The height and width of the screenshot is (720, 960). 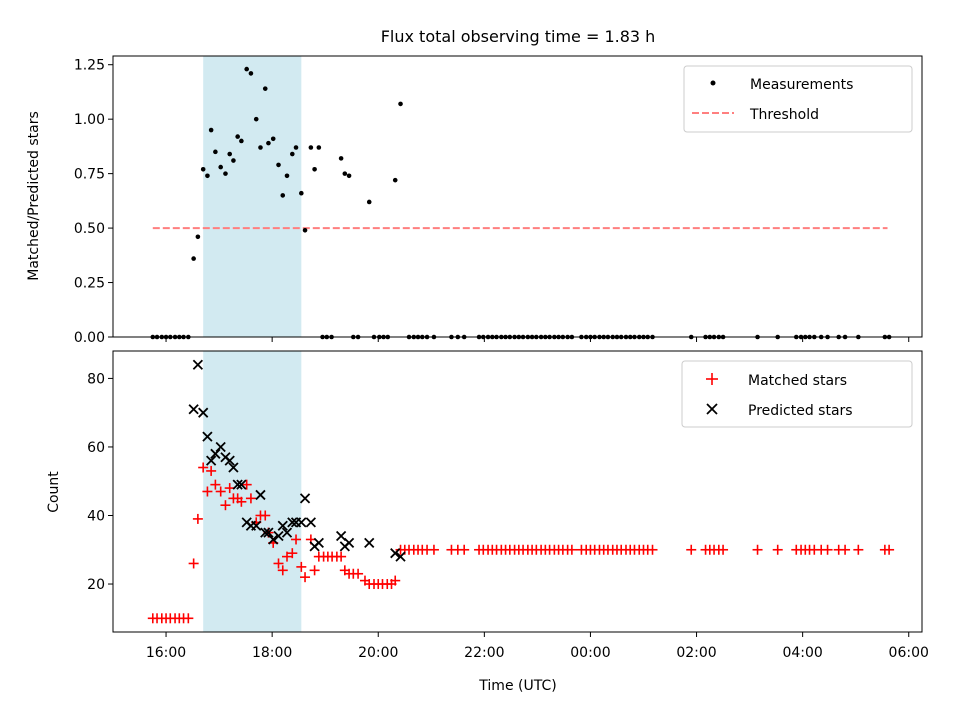 What do you see at coordinates (784, 115) in the screenshot?
I see `legend-threshold-label: Threshold` at bounding box center [784, 115].